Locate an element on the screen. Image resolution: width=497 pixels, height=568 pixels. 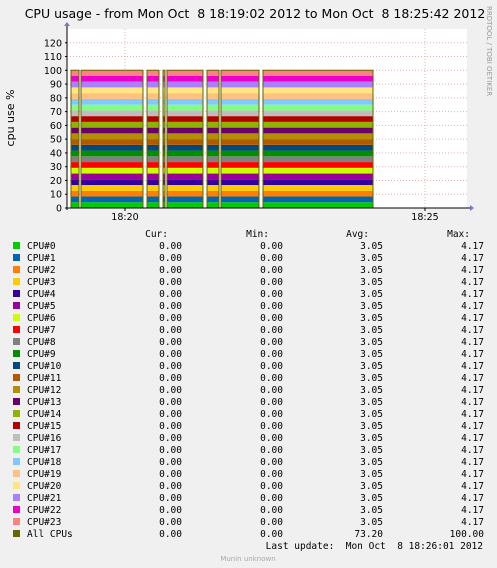
legend-row: CPU#18 0.00 0.00 3.05 4.17 is located at coordinates (248, 462).